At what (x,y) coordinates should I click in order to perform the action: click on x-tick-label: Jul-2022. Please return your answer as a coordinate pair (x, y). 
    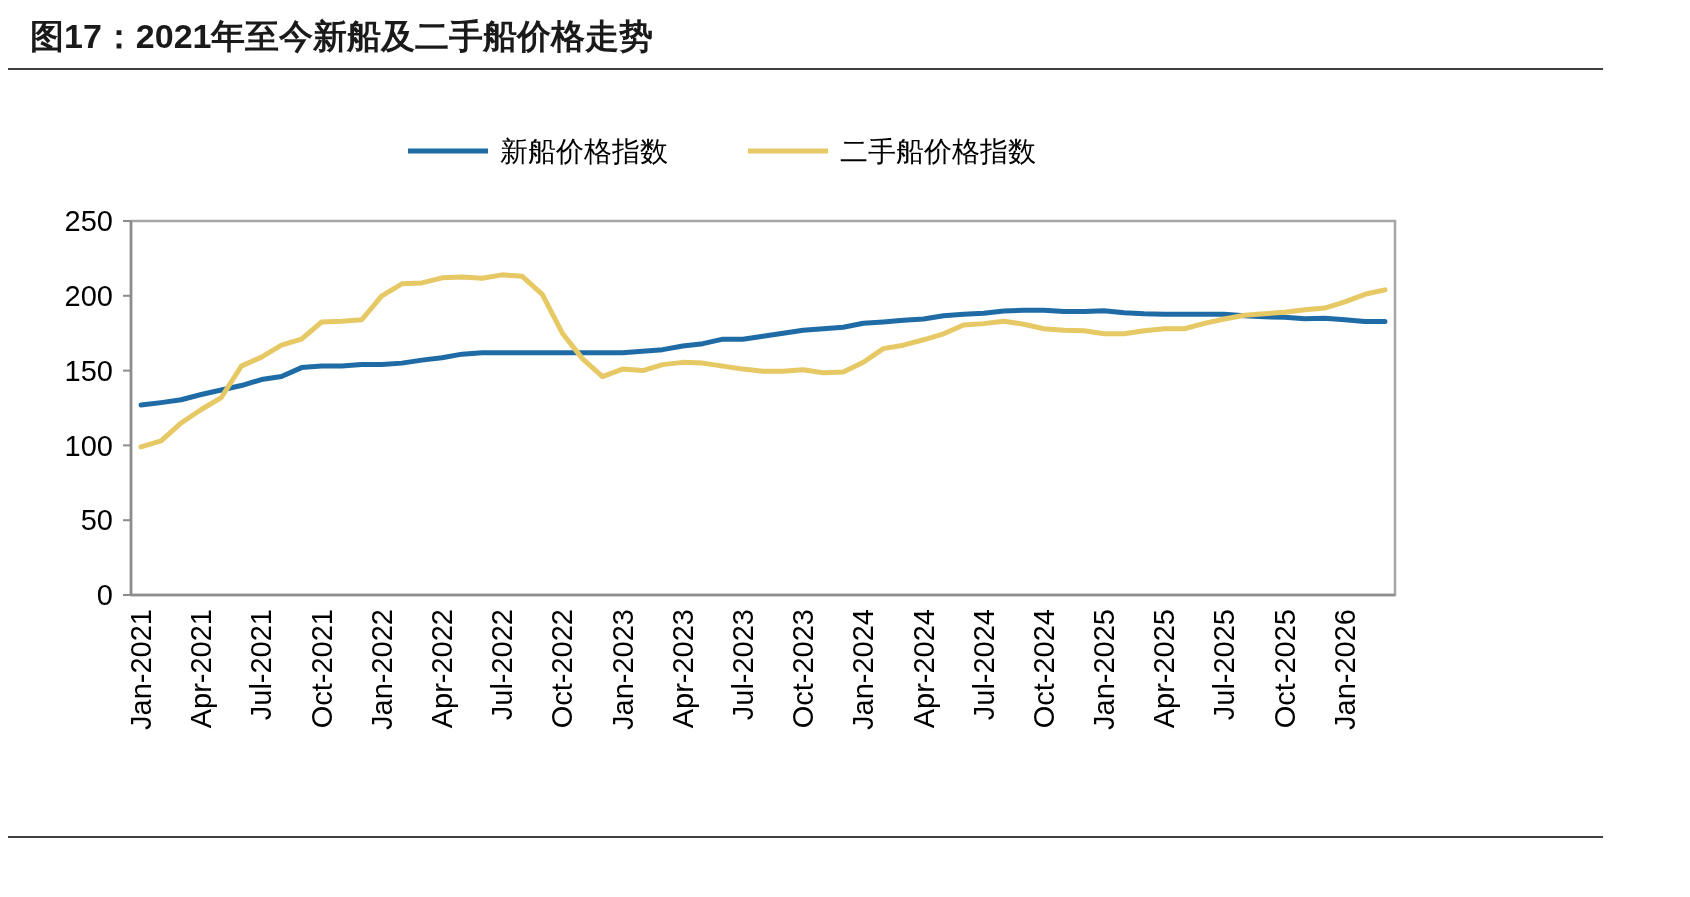
    Looking at the image, I should click on (502, 665).